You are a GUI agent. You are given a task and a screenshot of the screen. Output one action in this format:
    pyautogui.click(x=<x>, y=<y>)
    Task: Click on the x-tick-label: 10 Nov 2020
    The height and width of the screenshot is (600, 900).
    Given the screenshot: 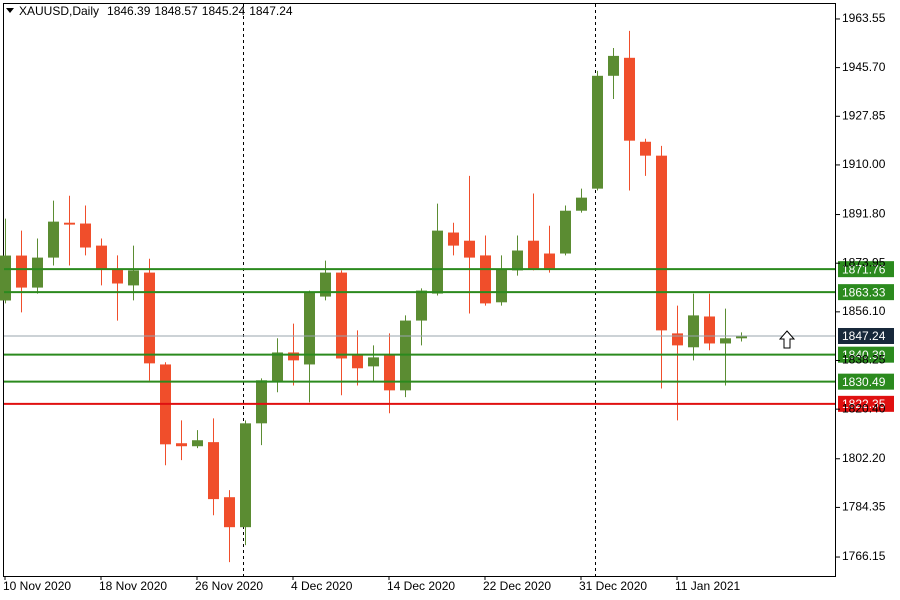 What is the action you would take?
    pyautogui.click(x=37, y=586)
    